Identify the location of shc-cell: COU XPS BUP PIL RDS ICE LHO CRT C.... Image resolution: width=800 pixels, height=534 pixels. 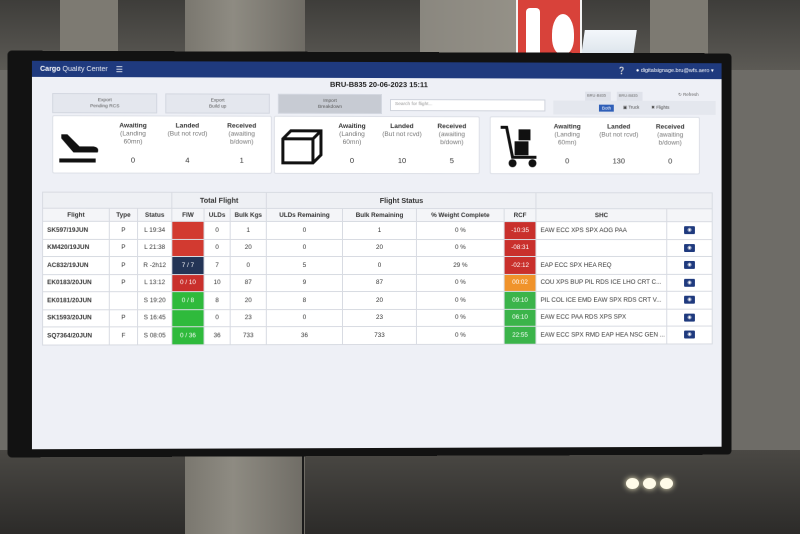
(601, 282).